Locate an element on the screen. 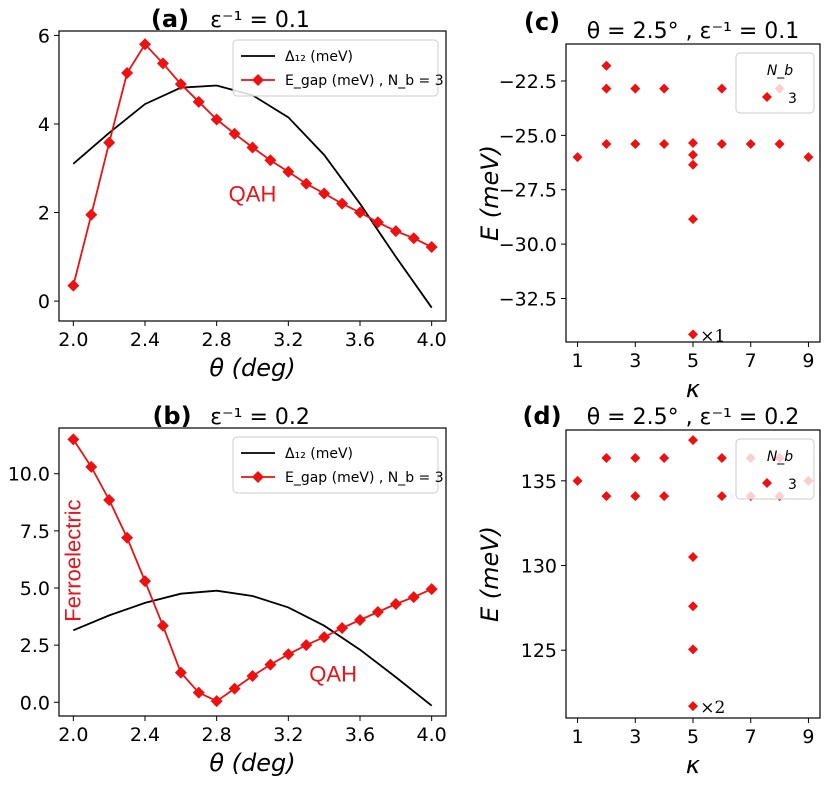 The image size is (830, 789). legend-label: 3 is located at coordinates (792, 99).